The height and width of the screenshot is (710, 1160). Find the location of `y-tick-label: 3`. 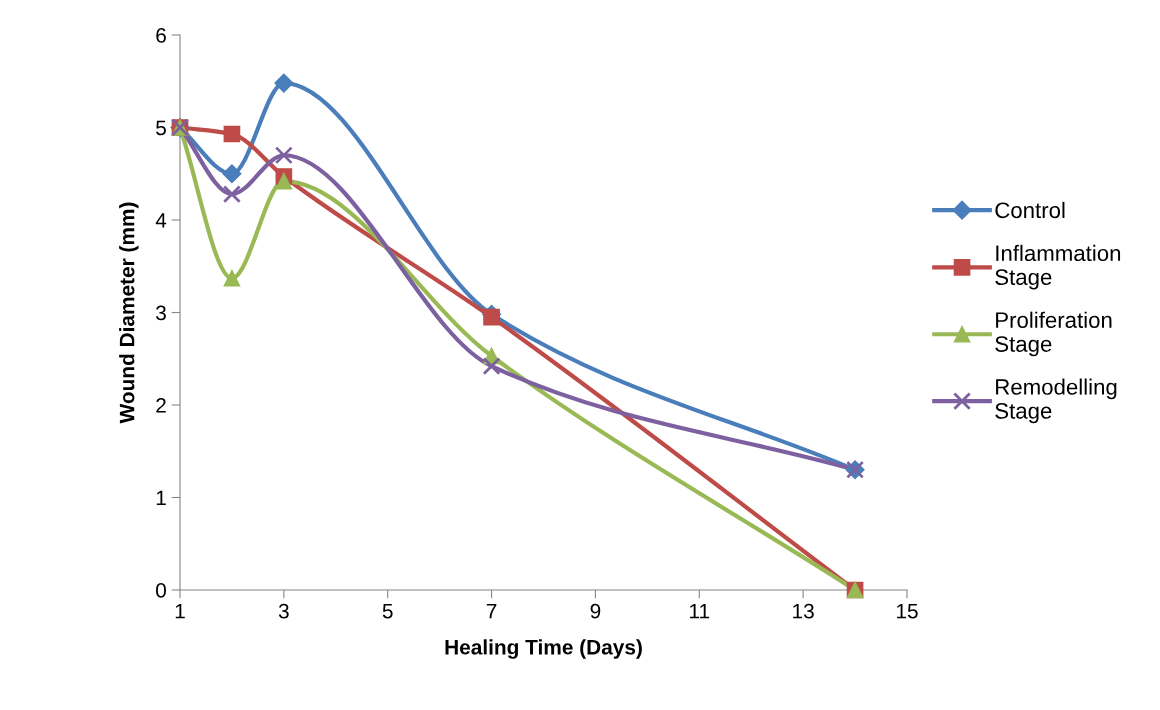

y-tick-label: 3 is located at coordinates (161, 313).